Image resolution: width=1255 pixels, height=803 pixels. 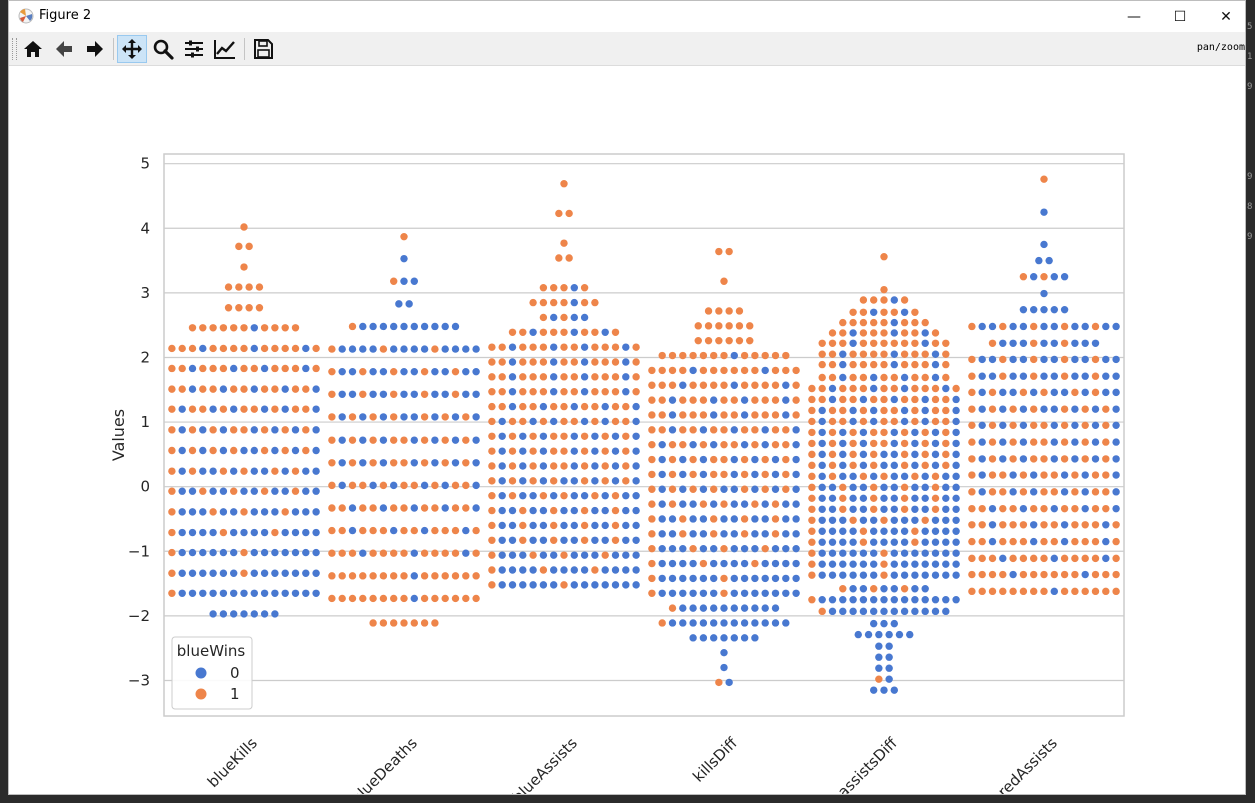 What do you see at coordinates (1224, 16) in the screenshot?
I see `close-button: ✕` at bounding box center [1224, 16].